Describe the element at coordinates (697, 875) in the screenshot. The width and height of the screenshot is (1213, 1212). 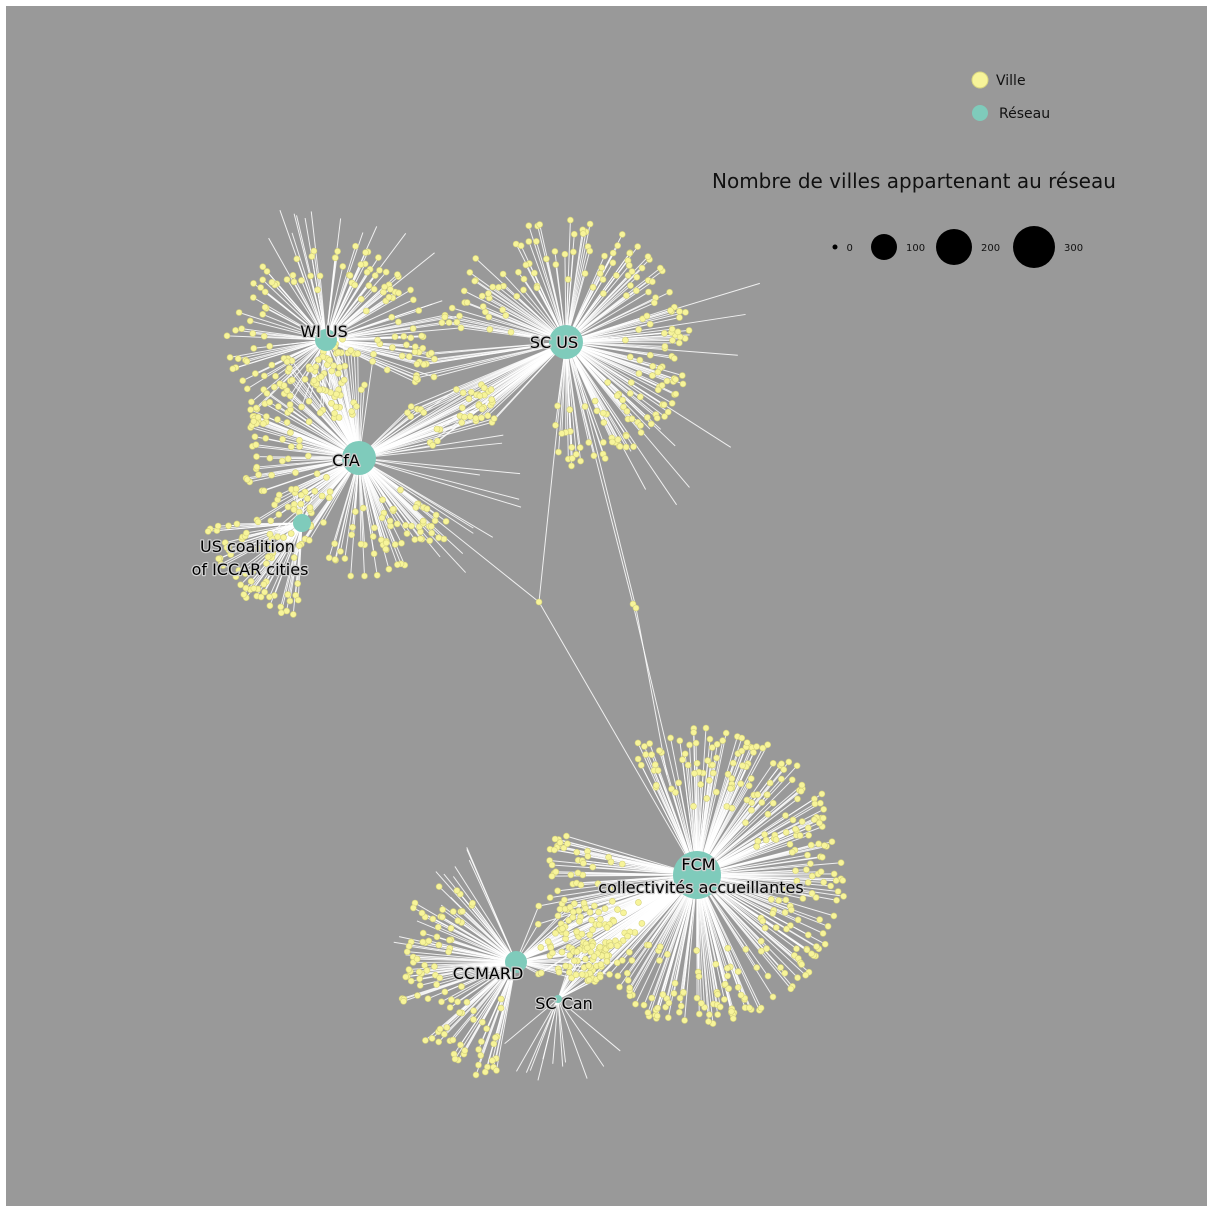
I see `network-node-fcm` at that location.